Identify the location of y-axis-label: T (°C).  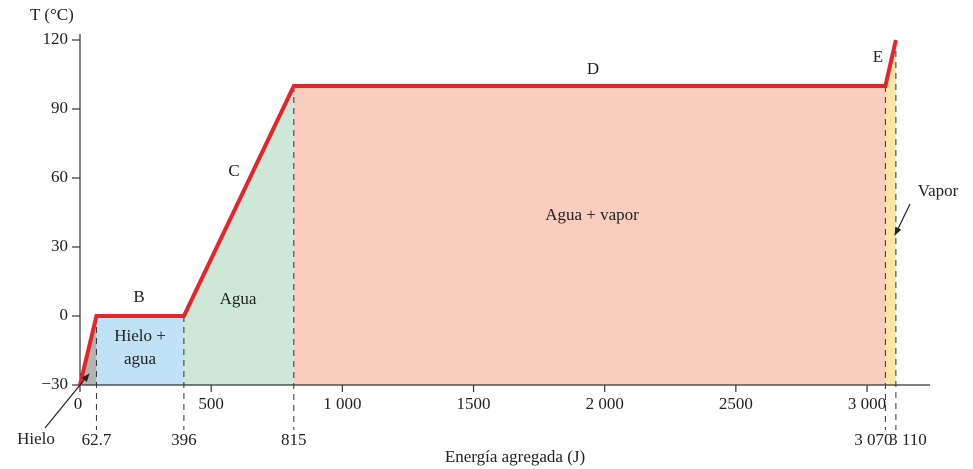
(52, 14).